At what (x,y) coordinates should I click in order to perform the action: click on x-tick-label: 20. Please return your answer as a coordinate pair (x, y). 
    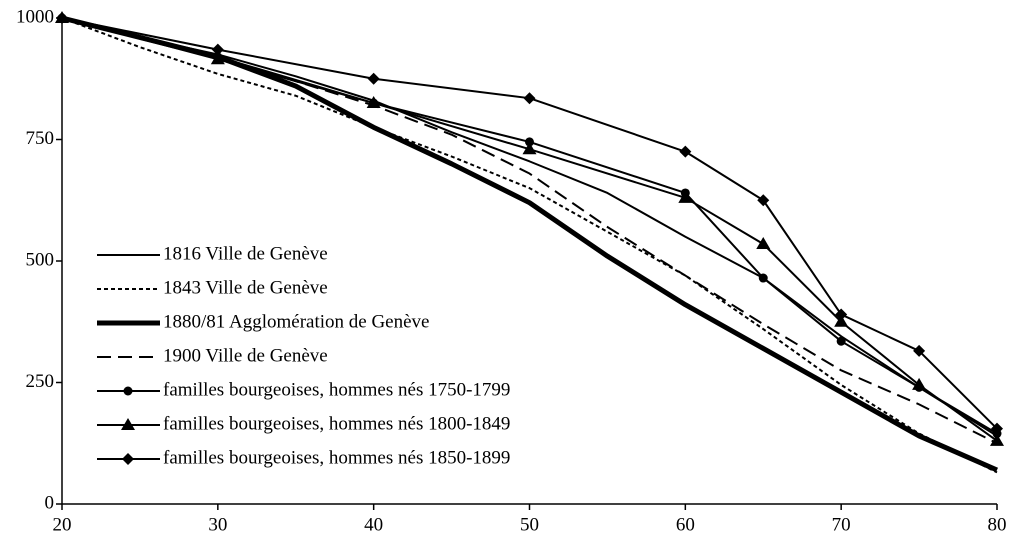
    Looking at the image, I should click on (62, 524).